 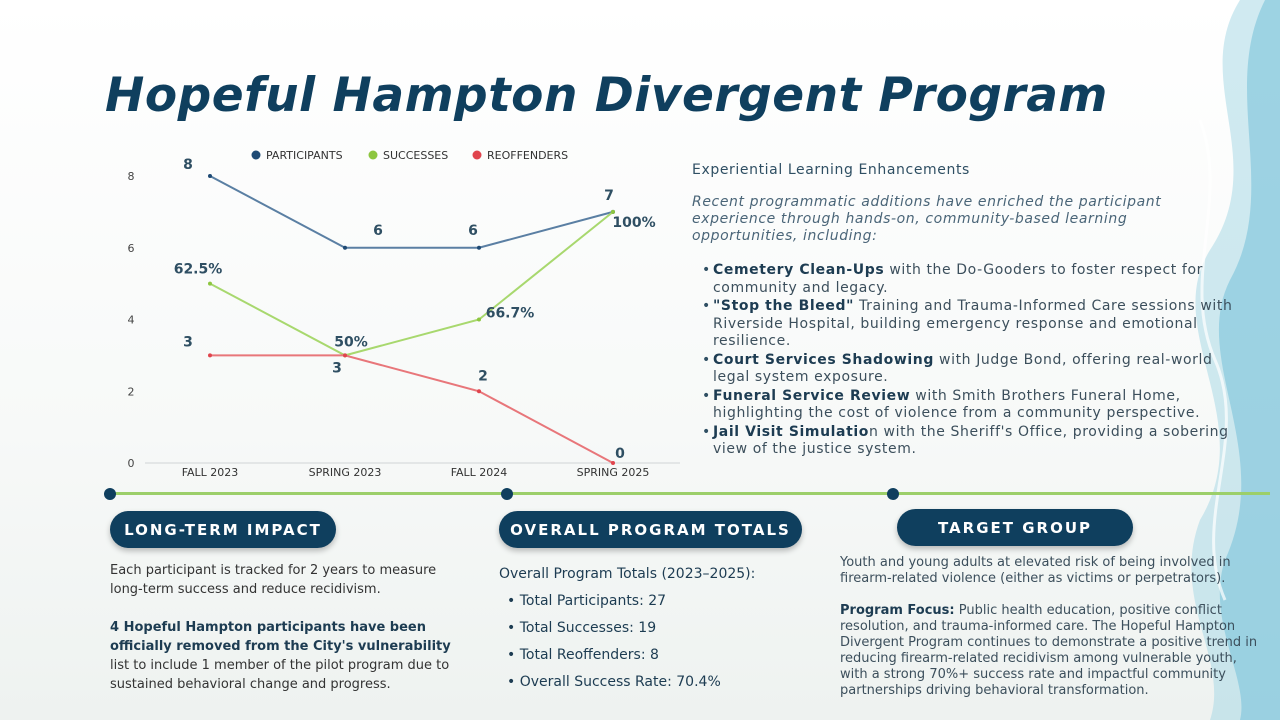 What do you see at coordinates (690, 493) in the screenshot?
I see `timeline-divider` at bounding box center [690, 493].